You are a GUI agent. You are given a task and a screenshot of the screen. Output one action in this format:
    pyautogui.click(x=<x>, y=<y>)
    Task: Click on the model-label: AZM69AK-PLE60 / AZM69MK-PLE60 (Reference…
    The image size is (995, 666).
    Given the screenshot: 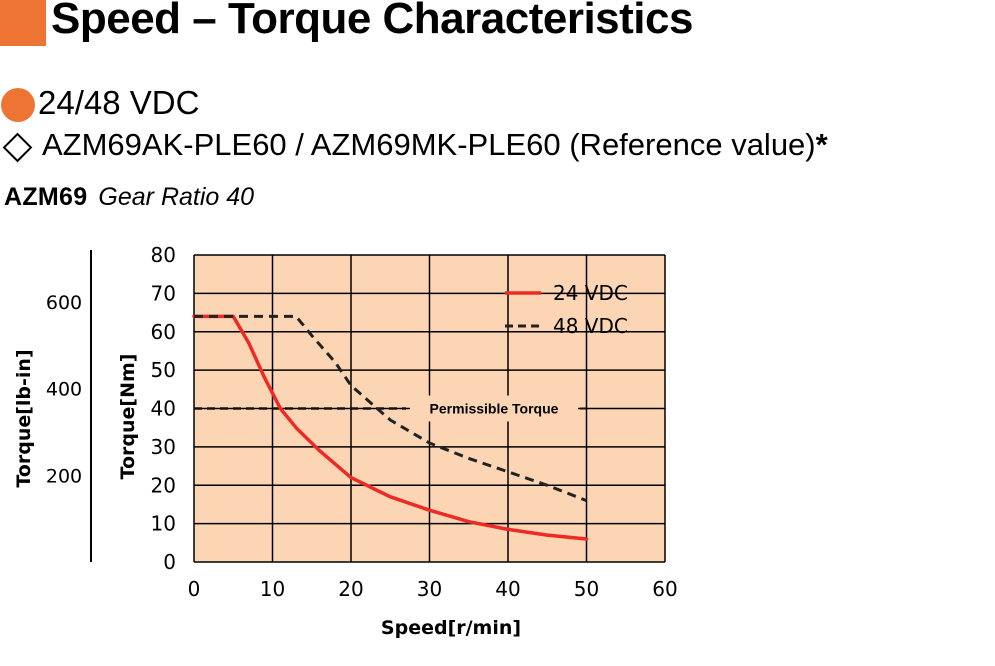 What is the action you would take?
    pyautogui.click(x=435, y=145)
    